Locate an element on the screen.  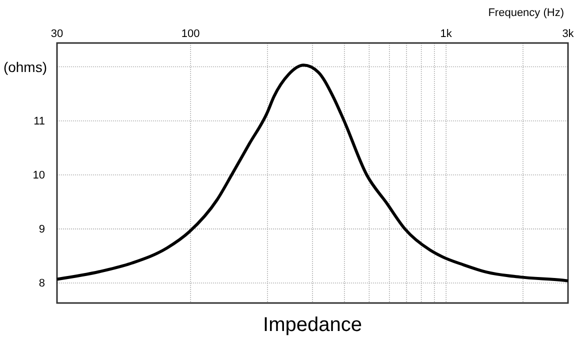
y-tick-label: 10 is located at coordinates (38, 175).